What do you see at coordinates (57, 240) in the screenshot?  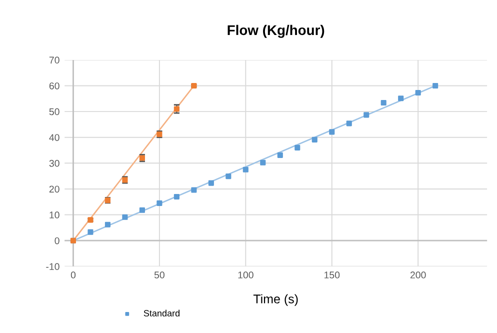 I see `y-tick-label: 0` at bounding box center [57, 240].